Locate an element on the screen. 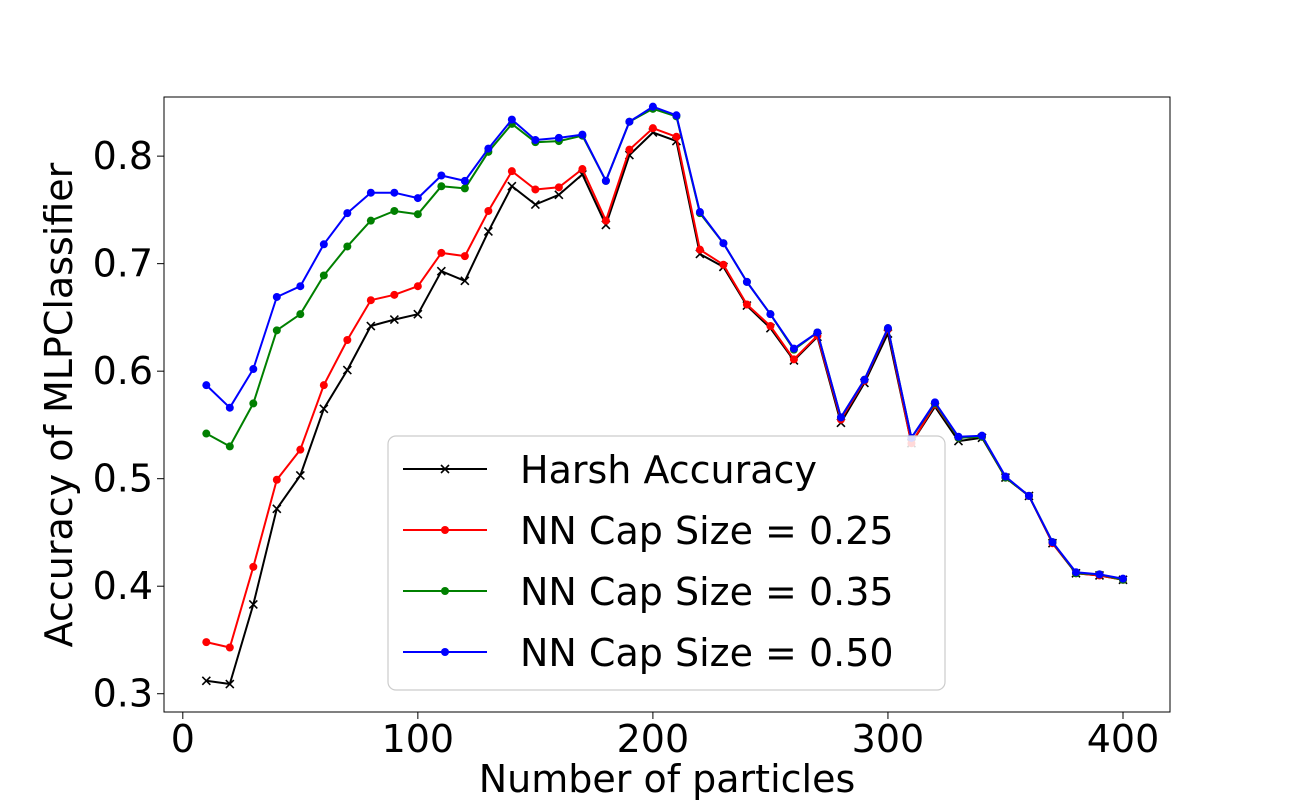 This screenshot has width=1300, height=805. y-tick-label: 0.5 is located at coordinates (123, 479).